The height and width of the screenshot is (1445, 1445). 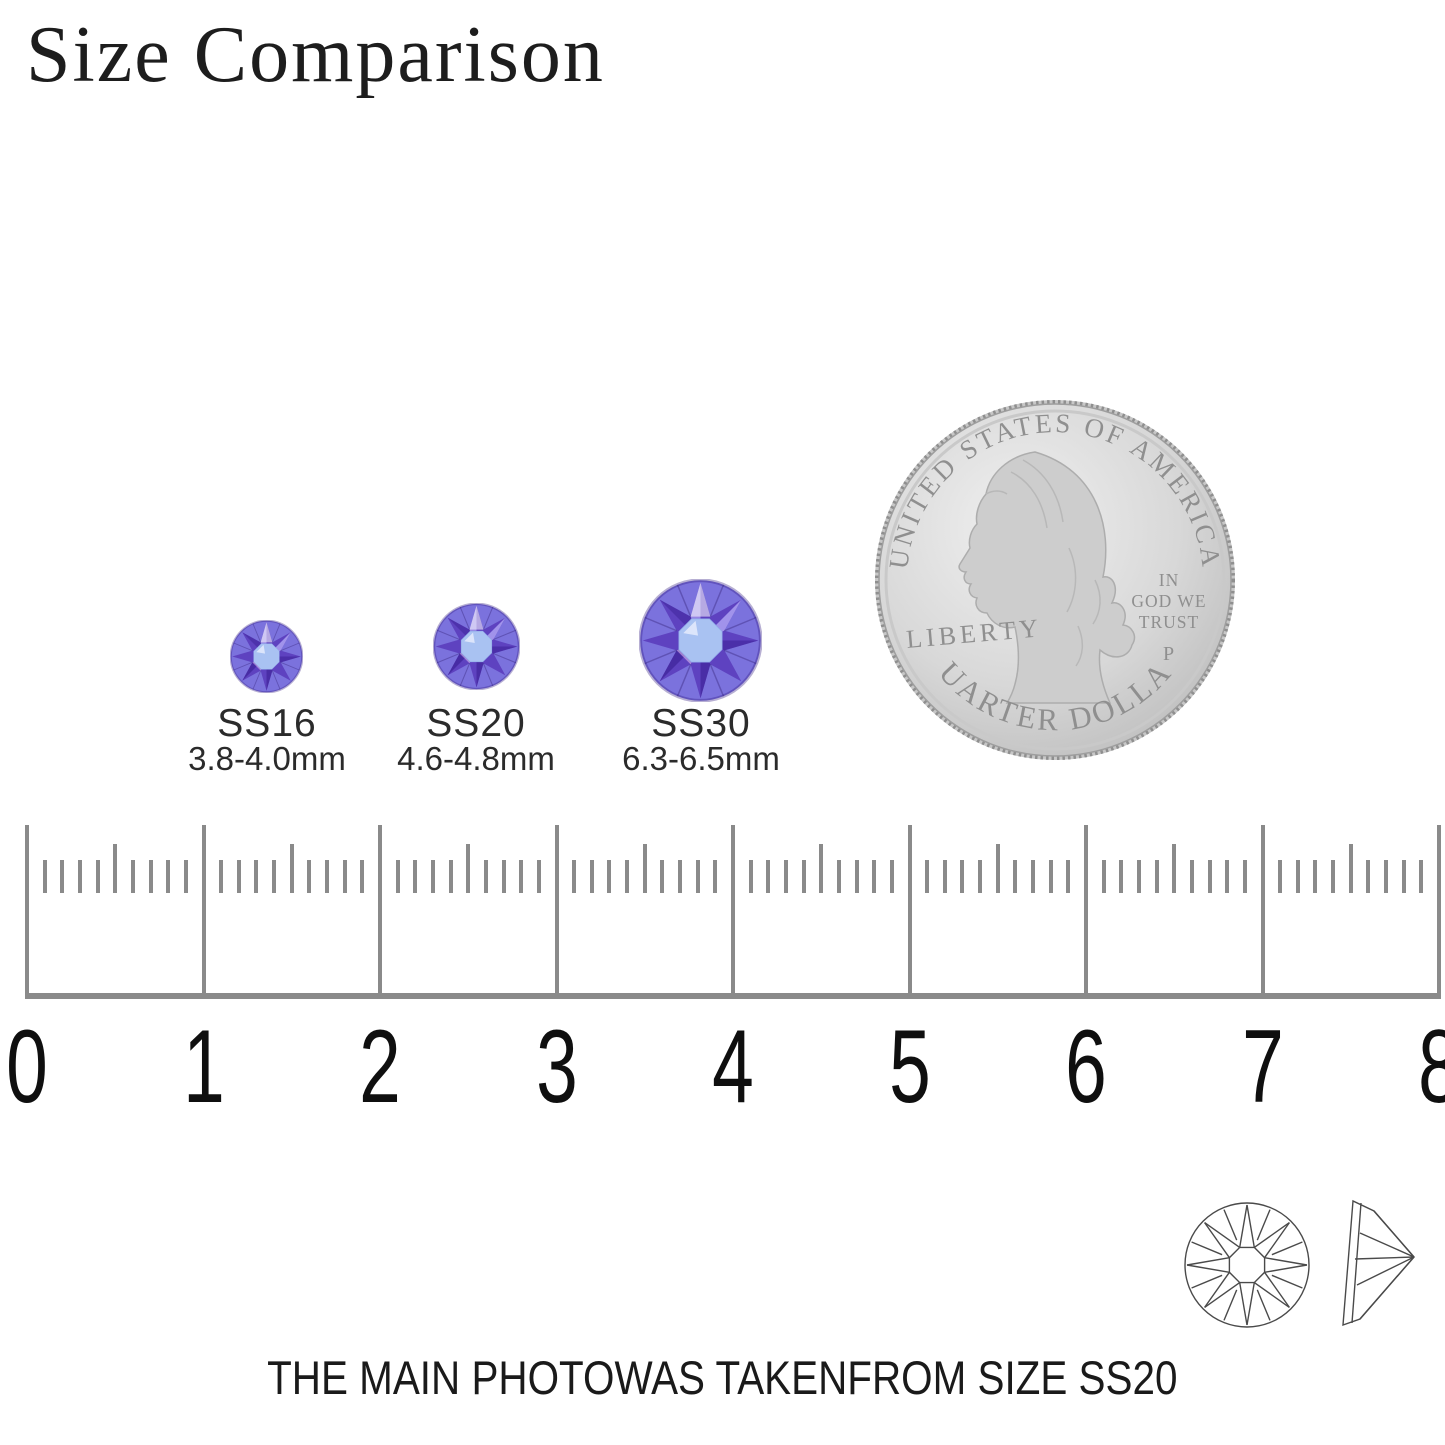 What do you see at coordinates (1168, 601) in the screenshot?
I see `coin-motto-line2: GOD WE` at bounding box center [1168, 601].